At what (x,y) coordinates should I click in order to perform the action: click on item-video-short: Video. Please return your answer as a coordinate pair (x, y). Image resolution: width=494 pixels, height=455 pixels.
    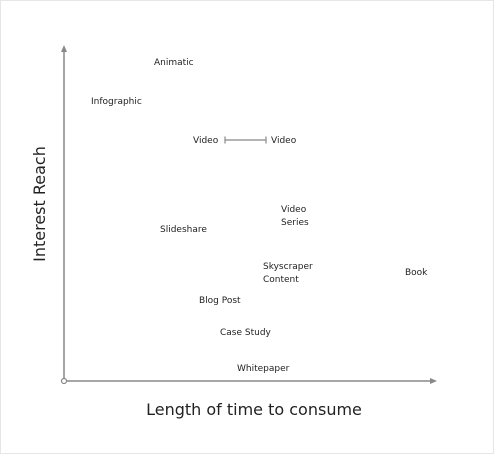
    Looking at the image, I should click on (206, 141).